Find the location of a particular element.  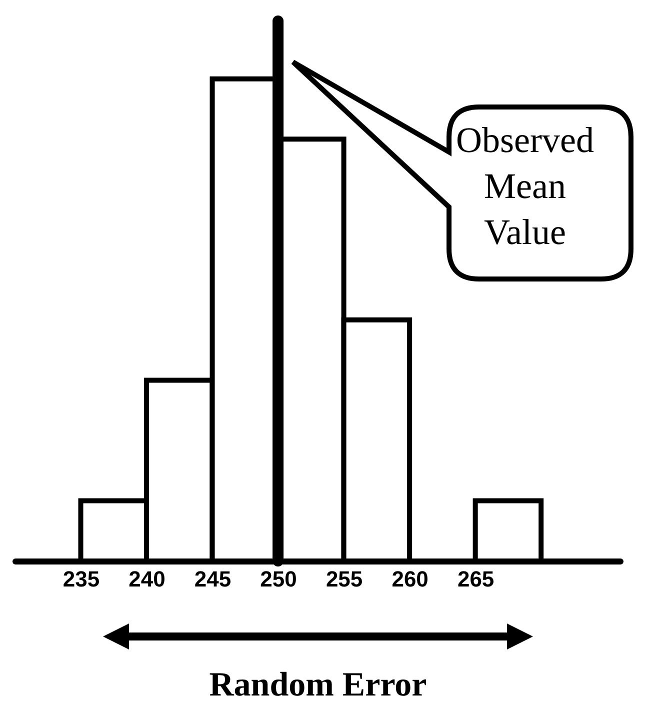

x-tick-label: 250 is located at coordinates (278, 579).